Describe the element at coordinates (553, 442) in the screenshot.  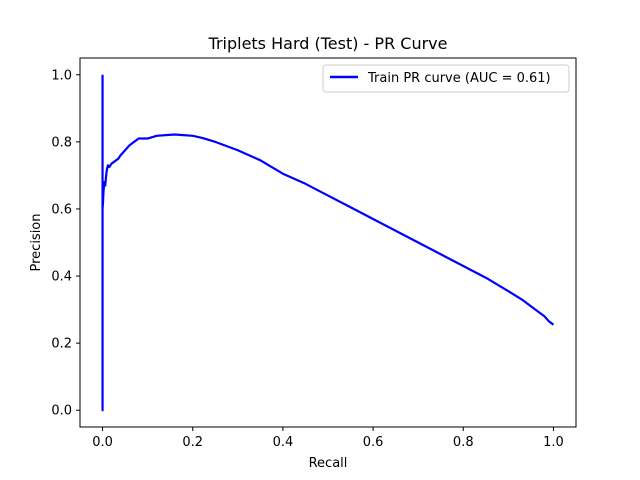
I see `x-tick-label: 1.0` at that location.